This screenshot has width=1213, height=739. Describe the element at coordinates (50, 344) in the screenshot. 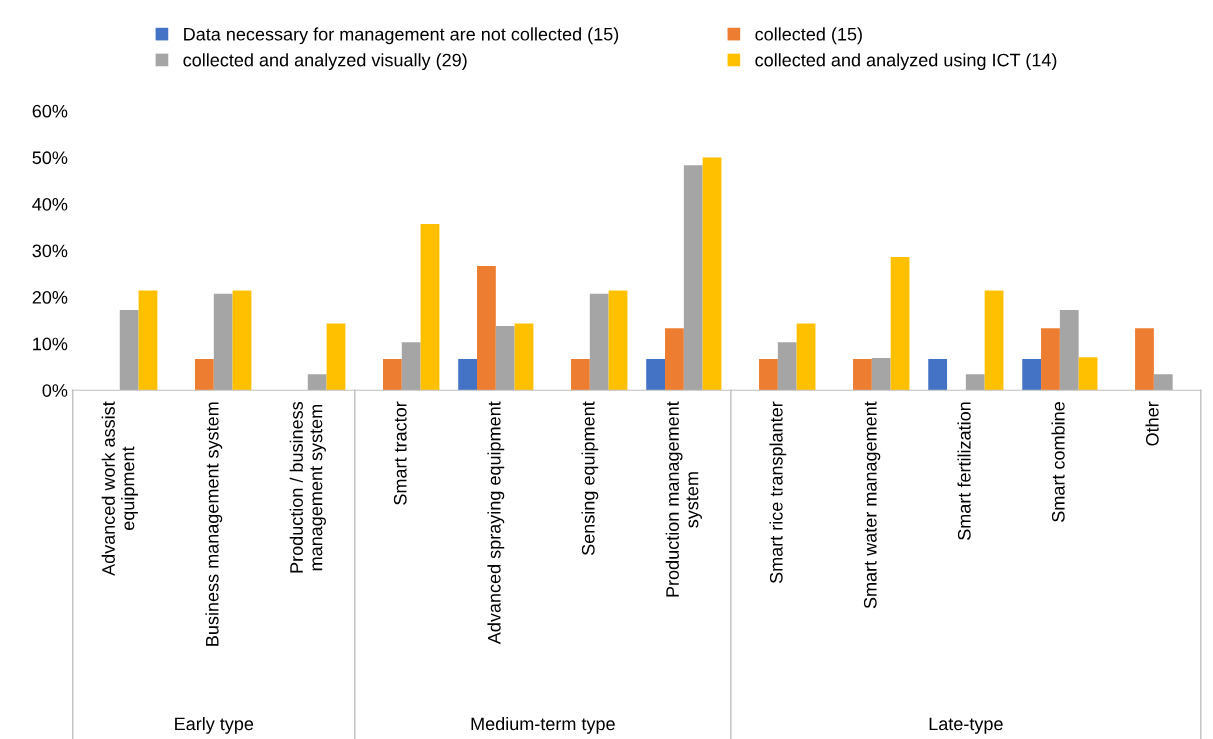

I see `y-tick-label: 10%` at that location.